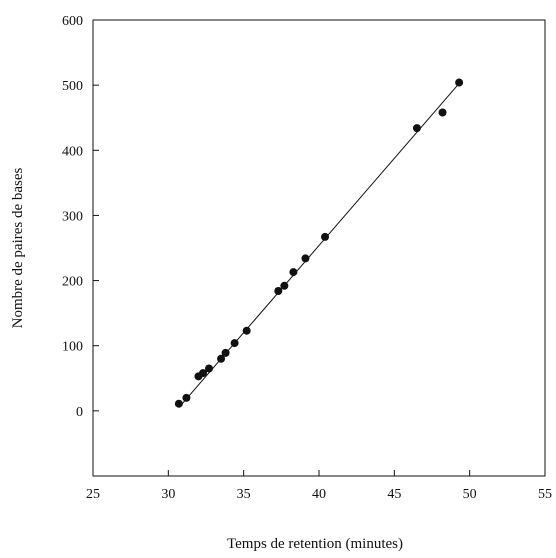 Image resolution: width=556 pixels, height=558 pixels. What do you see at coordinates (72, 21) in the screenshot?
I see `y-tick-label: 600` at bounding box center [72, 21].